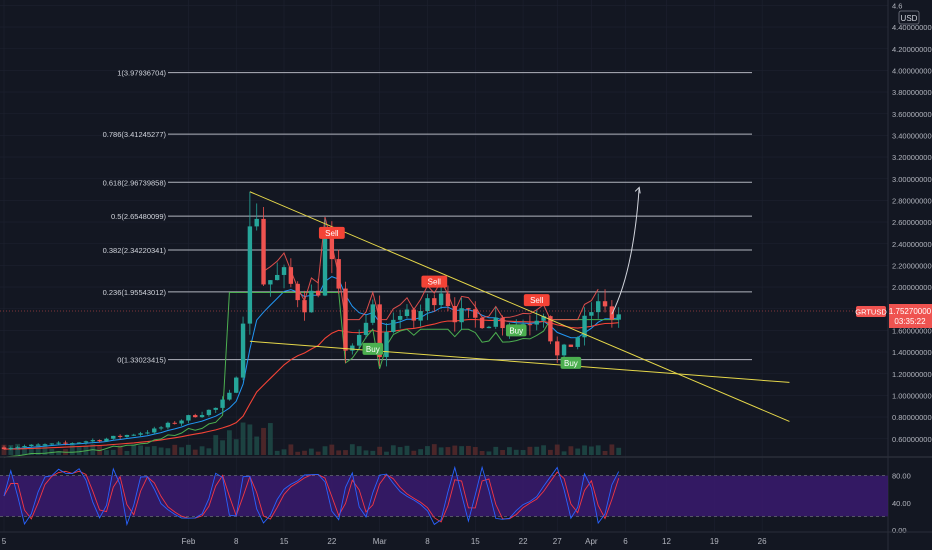  I want to click on price-tick-label: 2.60000000, so click(912, 222).